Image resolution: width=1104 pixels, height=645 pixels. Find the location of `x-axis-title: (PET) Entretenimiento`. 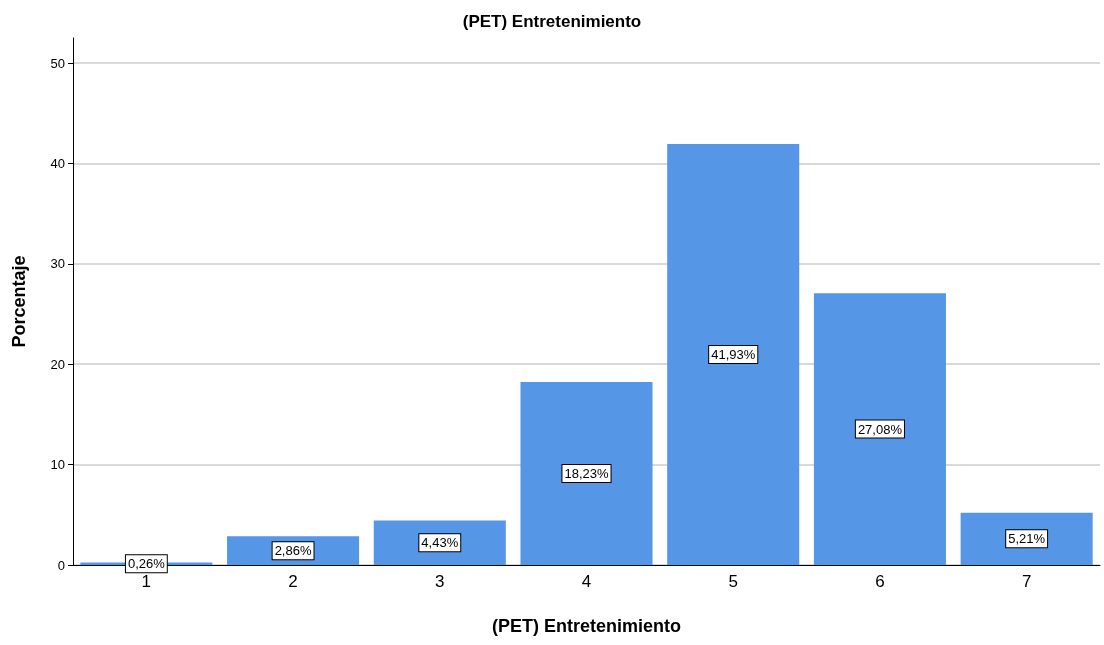

x-axis-title: (PET) Entretenimiento is located at coordinates (586, 626).